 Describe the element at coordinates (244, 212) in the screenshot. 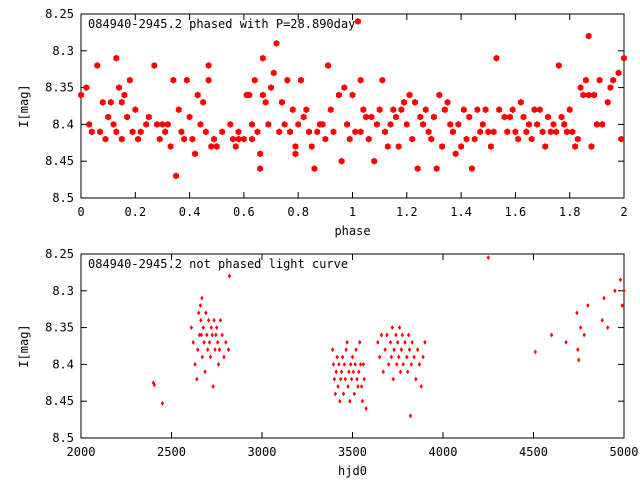

I see `phased-x-tick-label: 0.6` at that location.